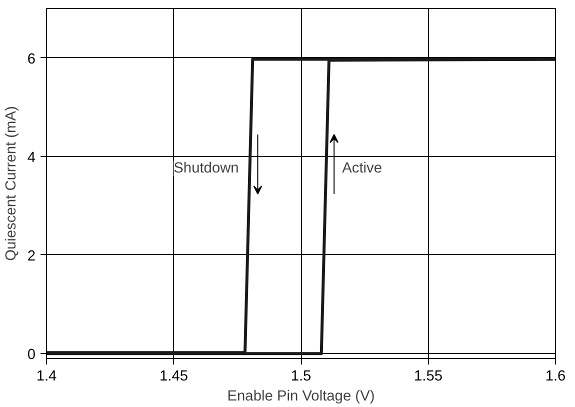 Image resolution: width=575 pixels, height=407 pixels. I want to click on annotation: Shutdown, so click(206, 168).